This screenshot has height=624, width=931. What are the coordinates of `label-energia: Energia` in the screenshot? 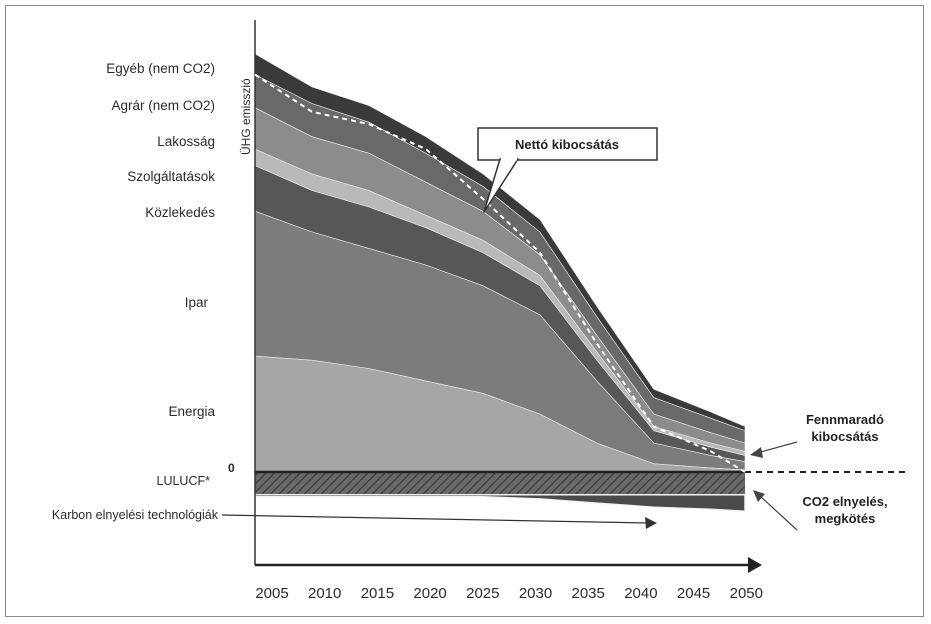 It's located at (191, 411).